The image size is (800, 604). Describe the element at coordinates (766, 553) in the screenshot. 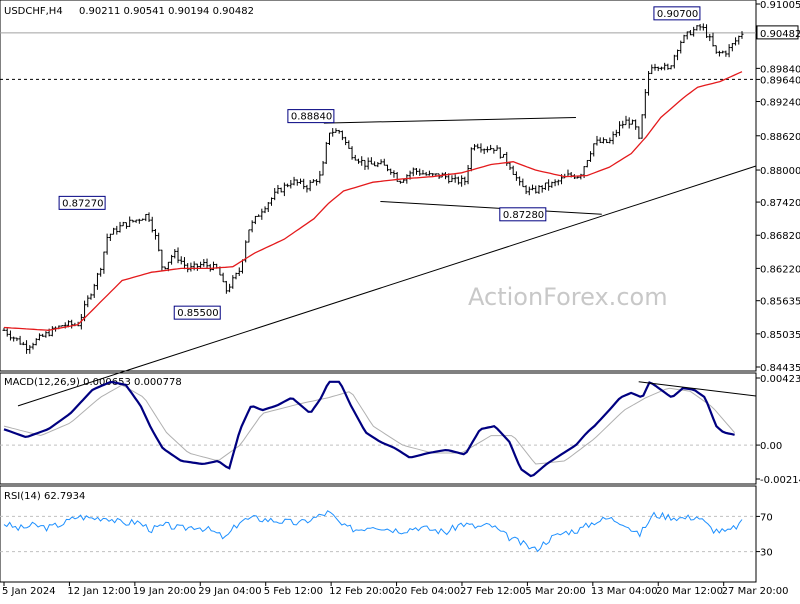

I see `rsi-axis-label: 30` at that location.